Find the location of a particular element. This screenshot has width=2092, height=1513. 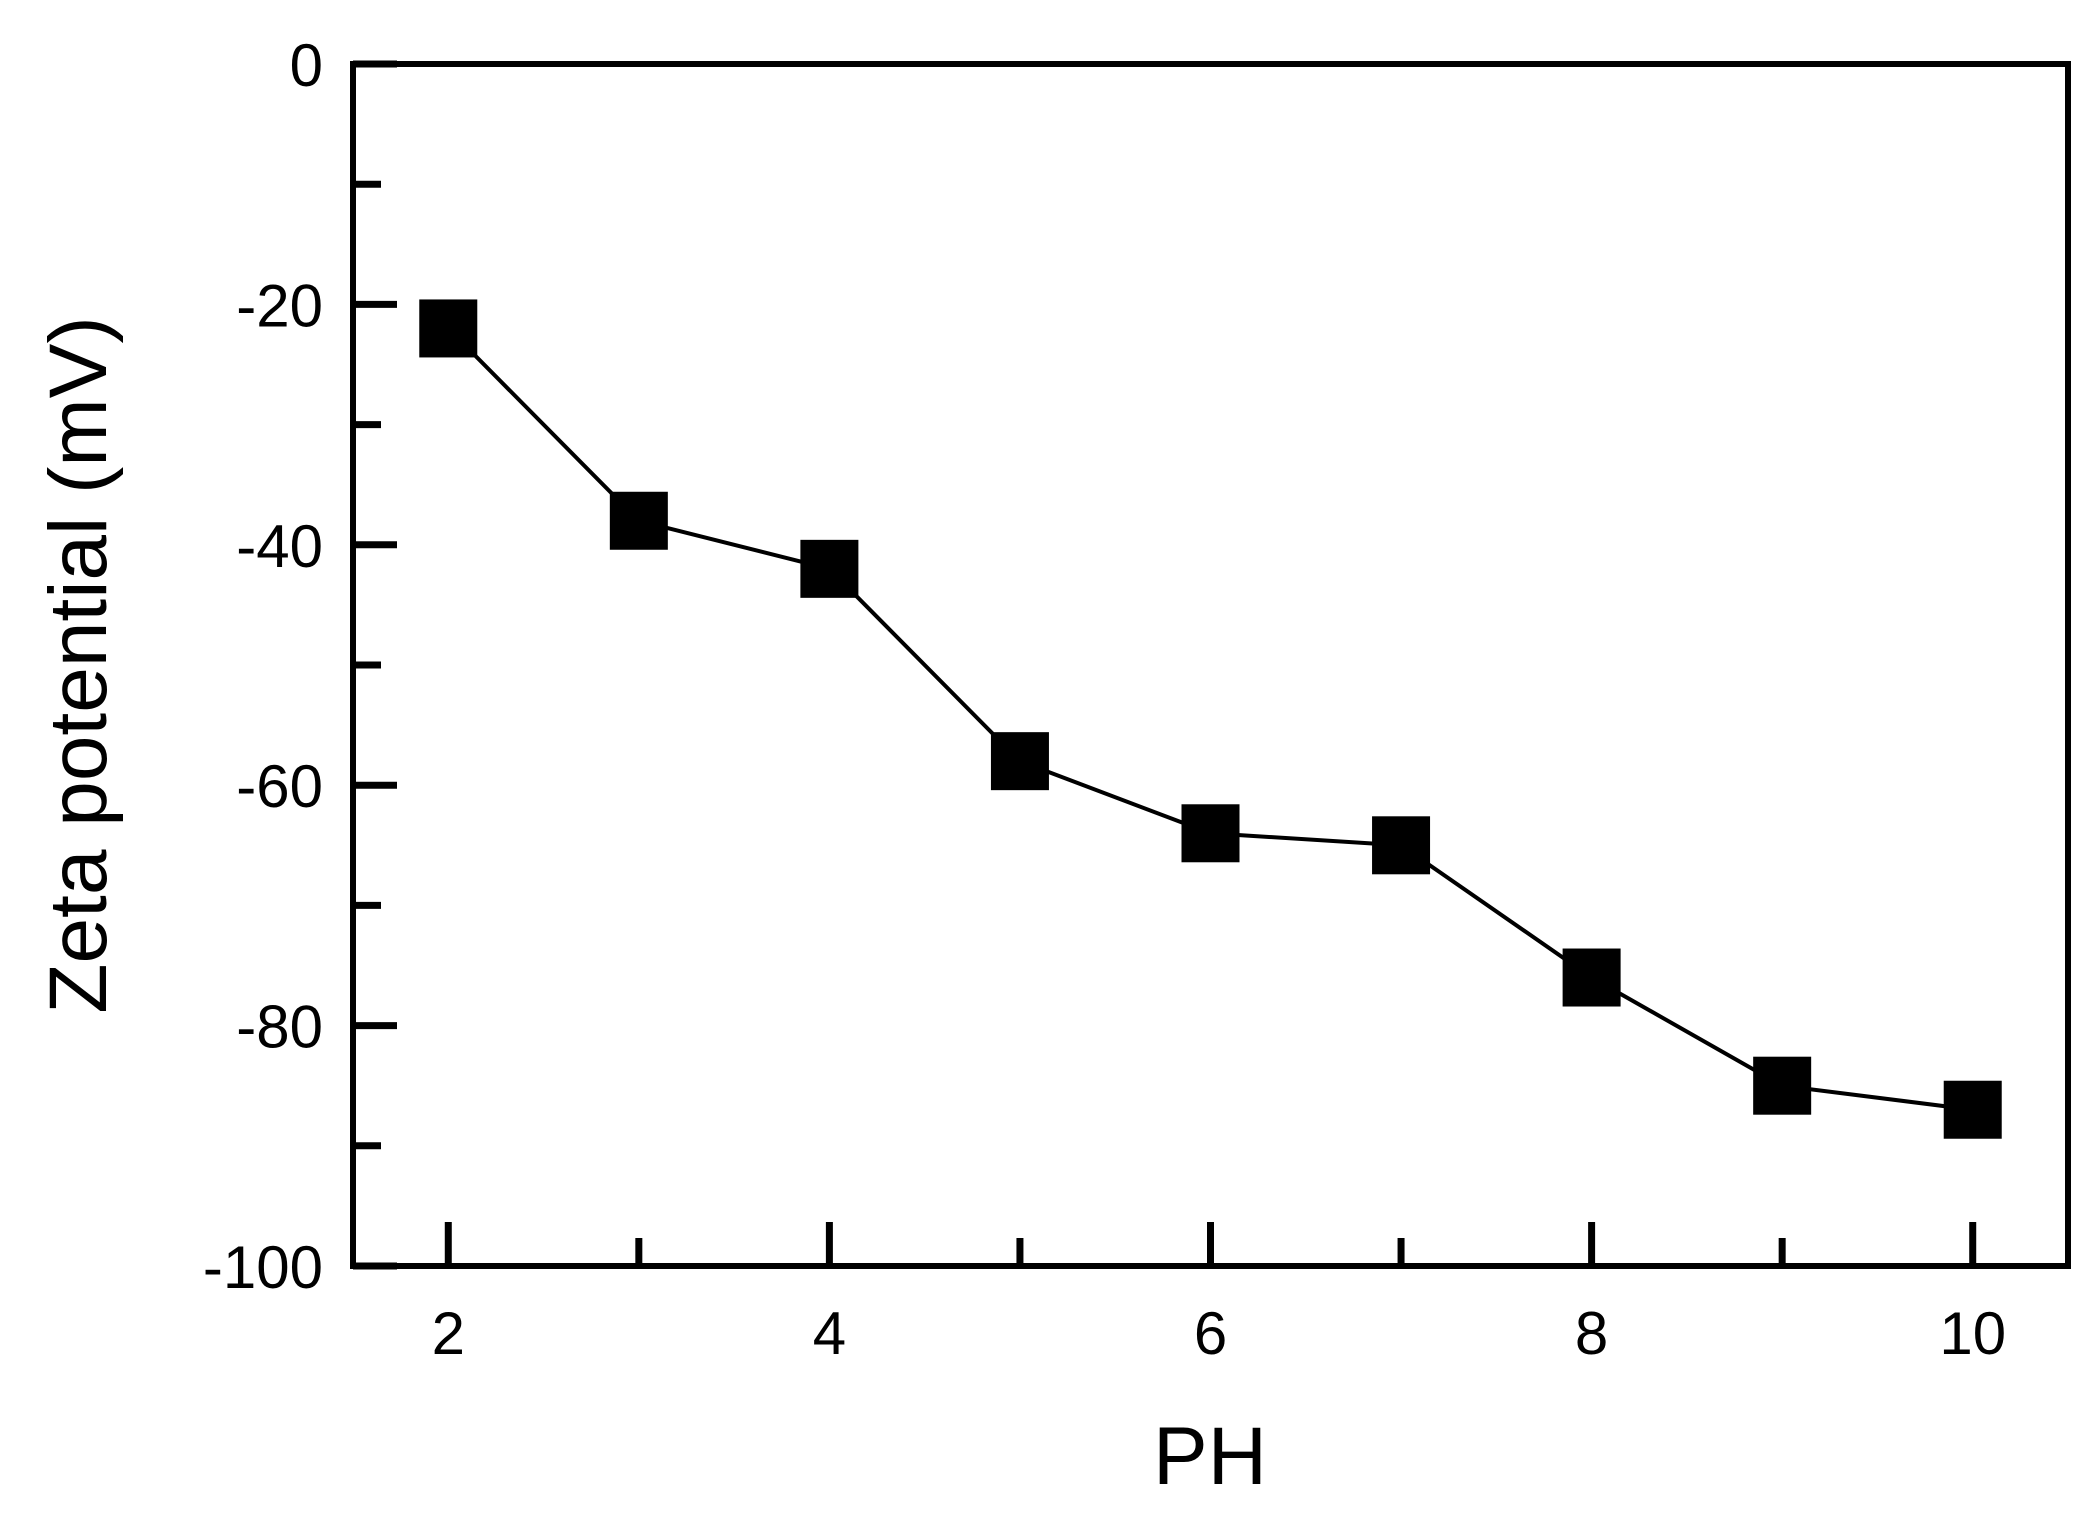

y-axis-title: Zeta potential (mV) is located at coordinates (78, 664).